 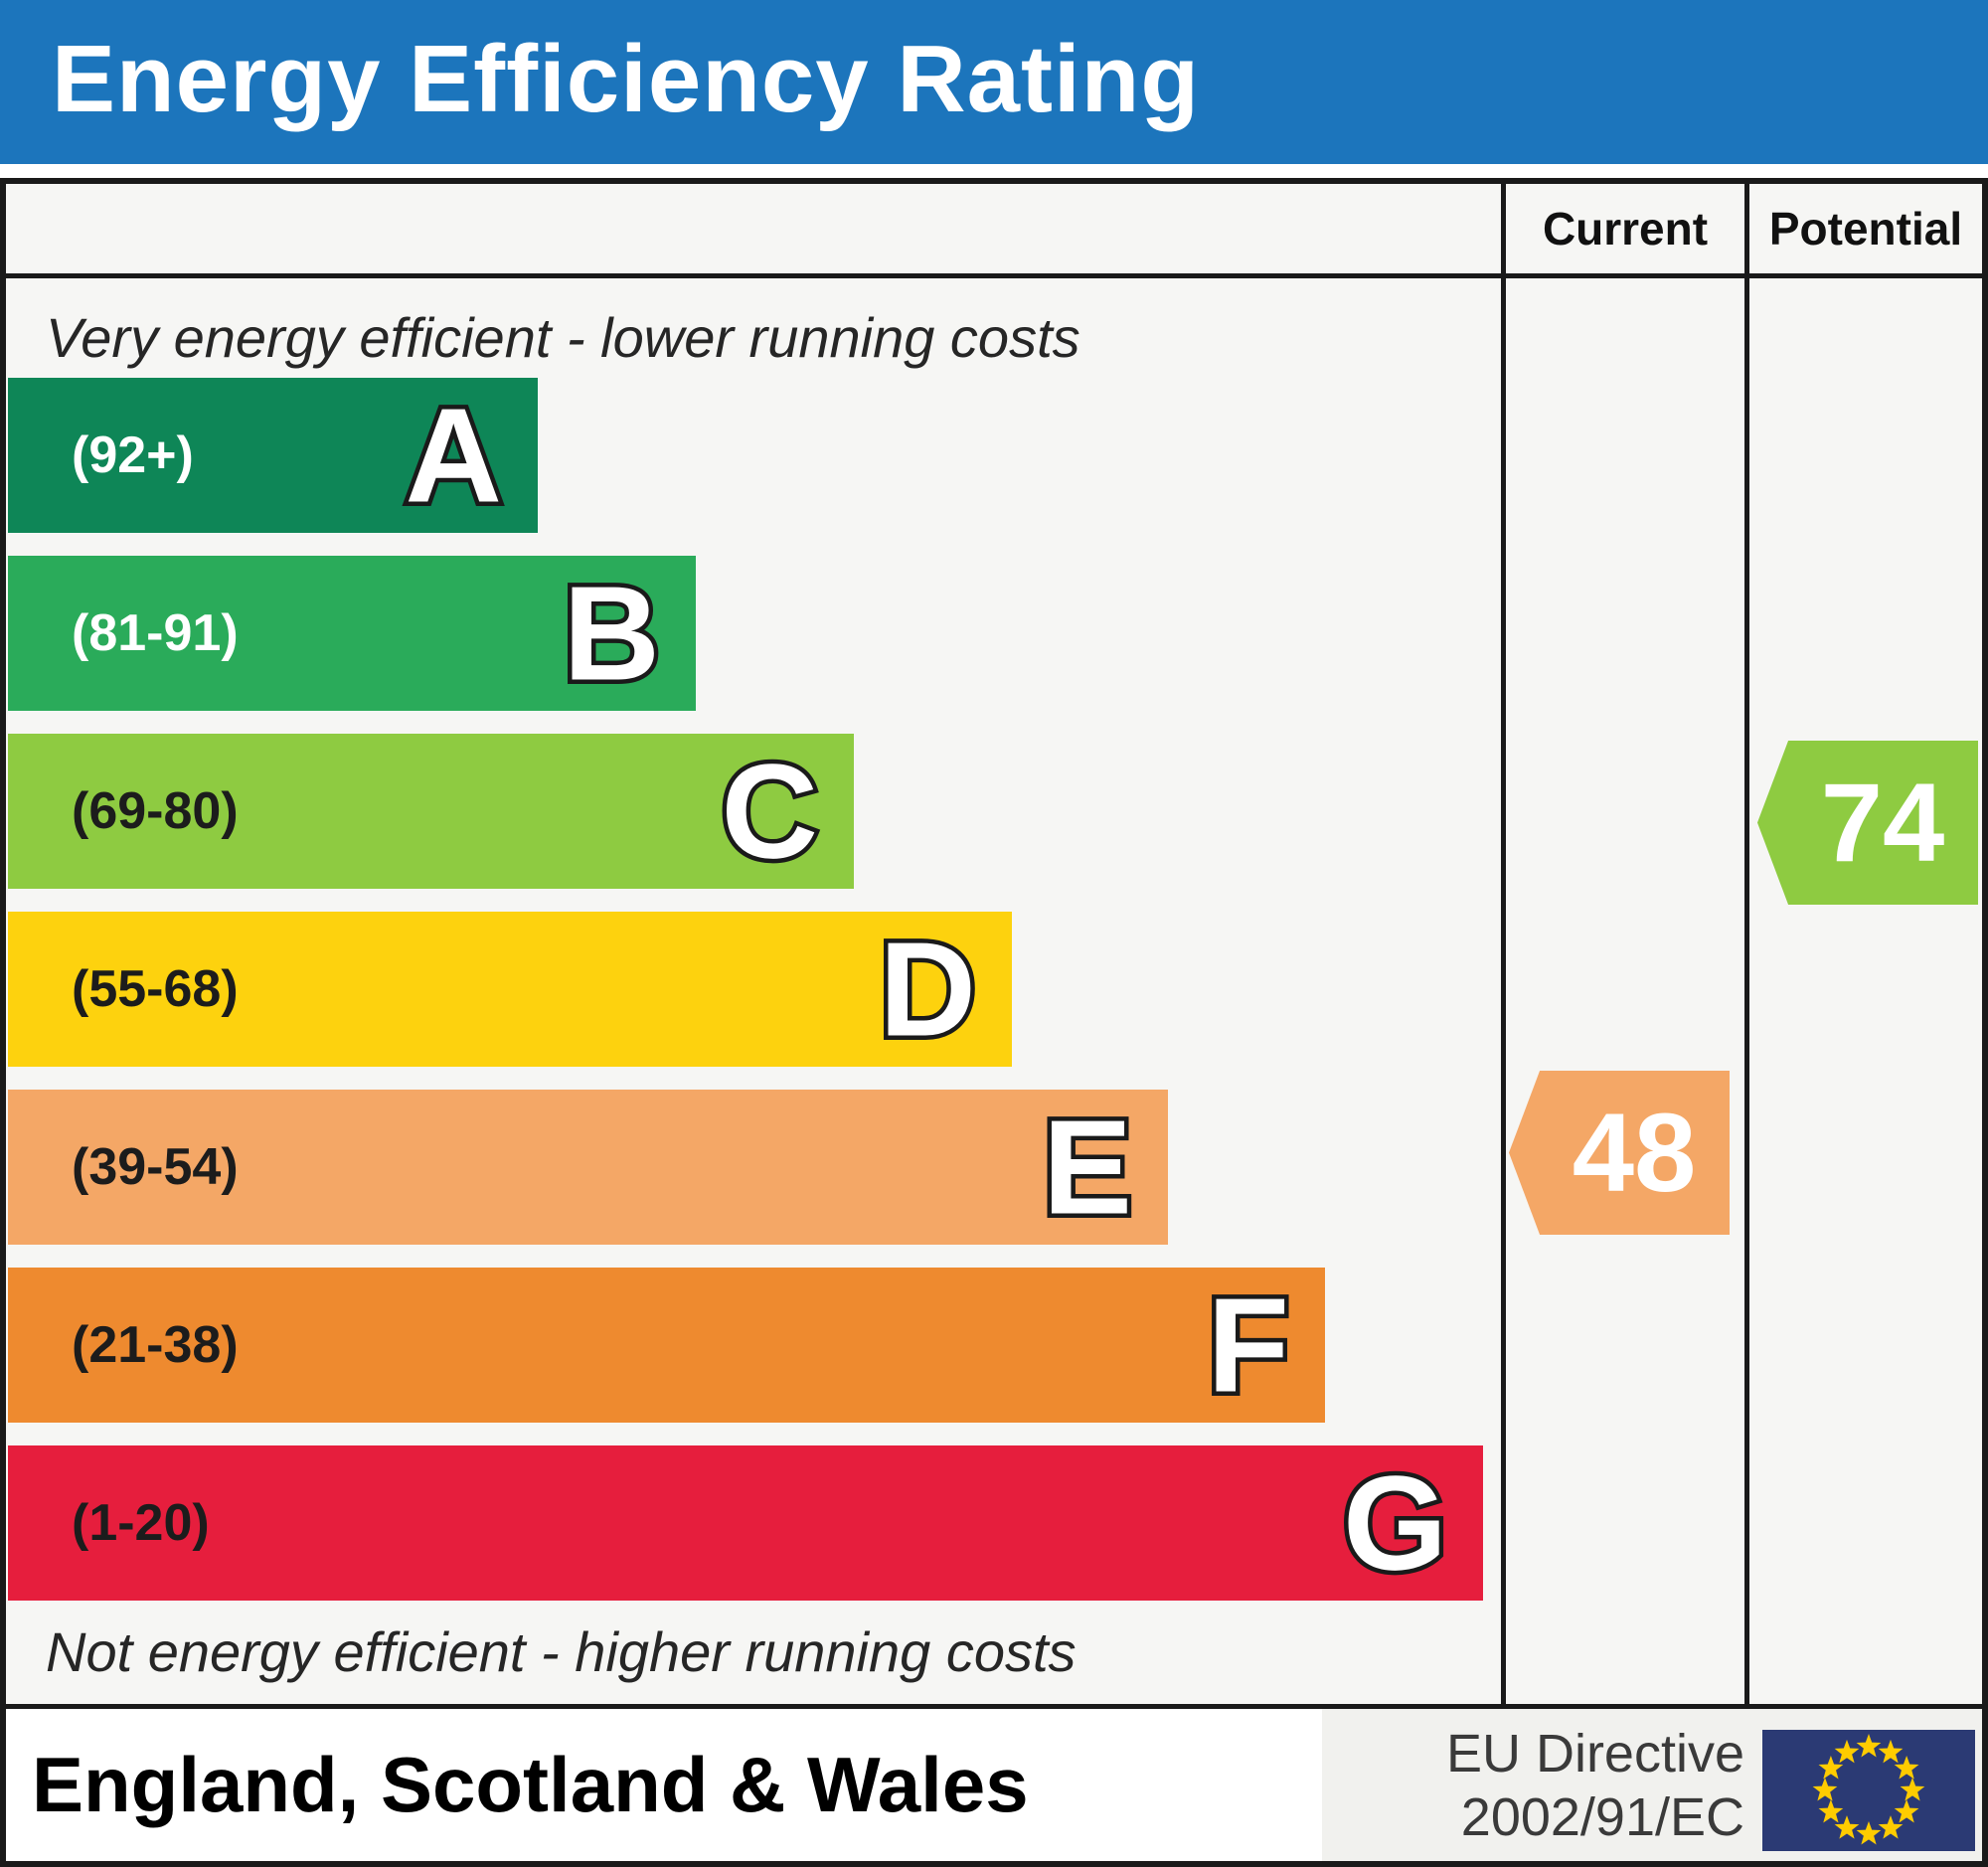 I want to click on eu-flag-icon, so click(x=1868, y=1790).